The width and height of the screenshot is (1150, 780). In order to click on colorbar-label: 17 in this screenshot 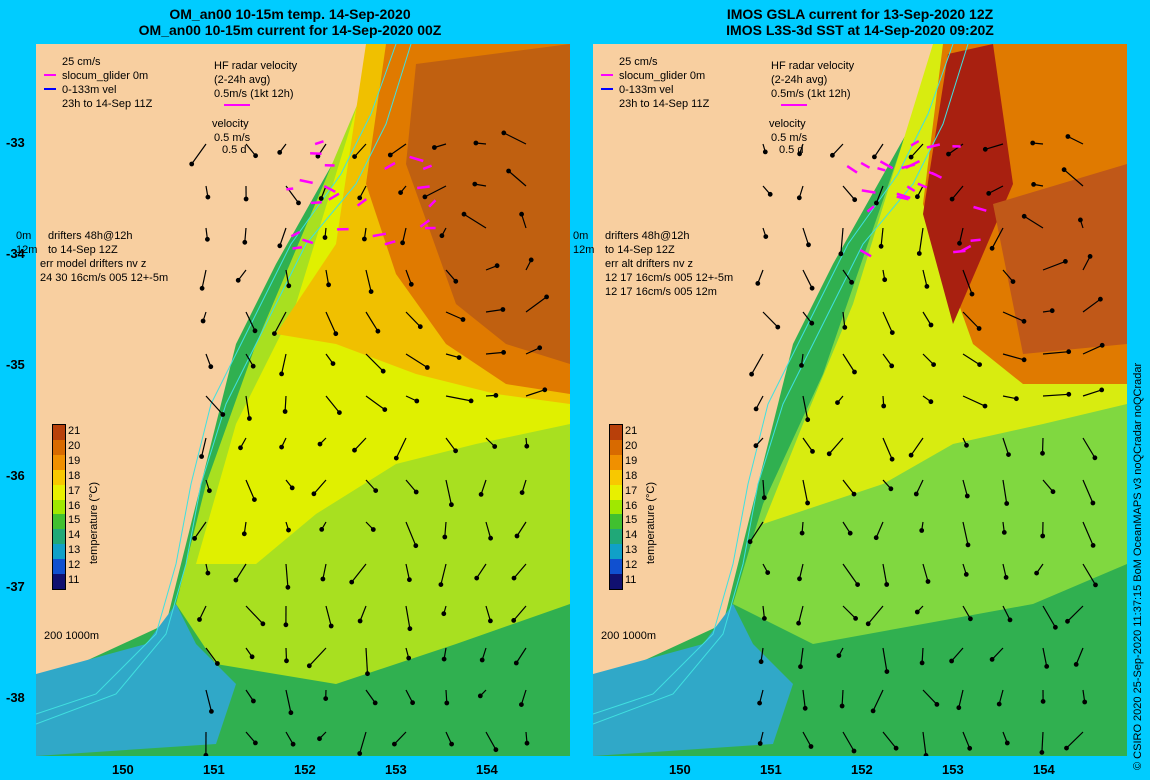, I will do `click(631, 490)`.